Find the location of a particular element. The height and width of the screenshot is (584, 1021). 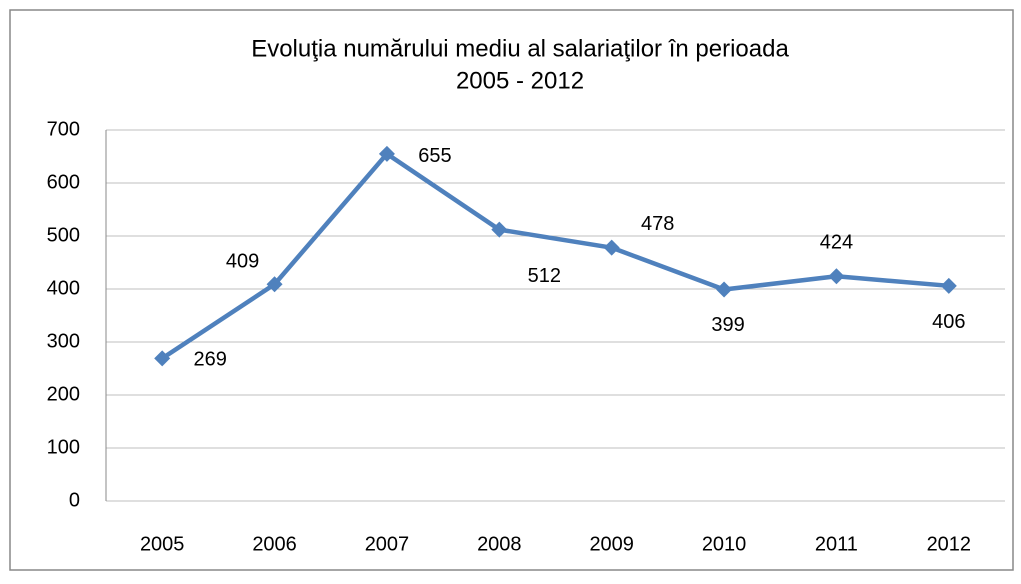

data-label: 478 is located at coordinates (657, 224).